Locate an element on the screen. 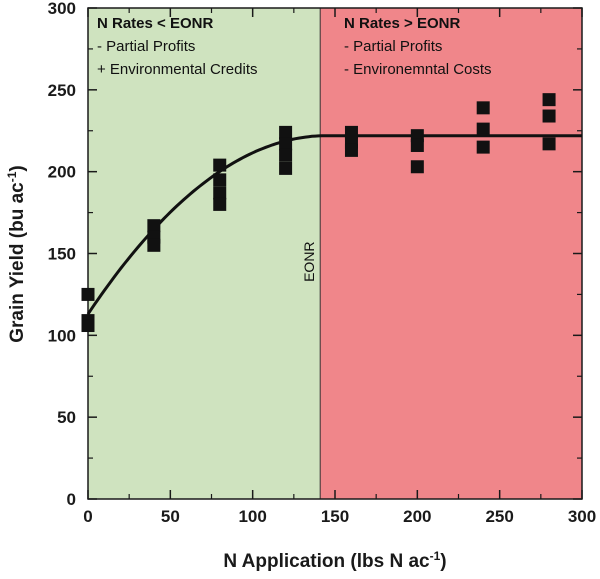 This screenshot has height=579, width=600. x-tick-label: 250 is located at coordinates (499, 516).